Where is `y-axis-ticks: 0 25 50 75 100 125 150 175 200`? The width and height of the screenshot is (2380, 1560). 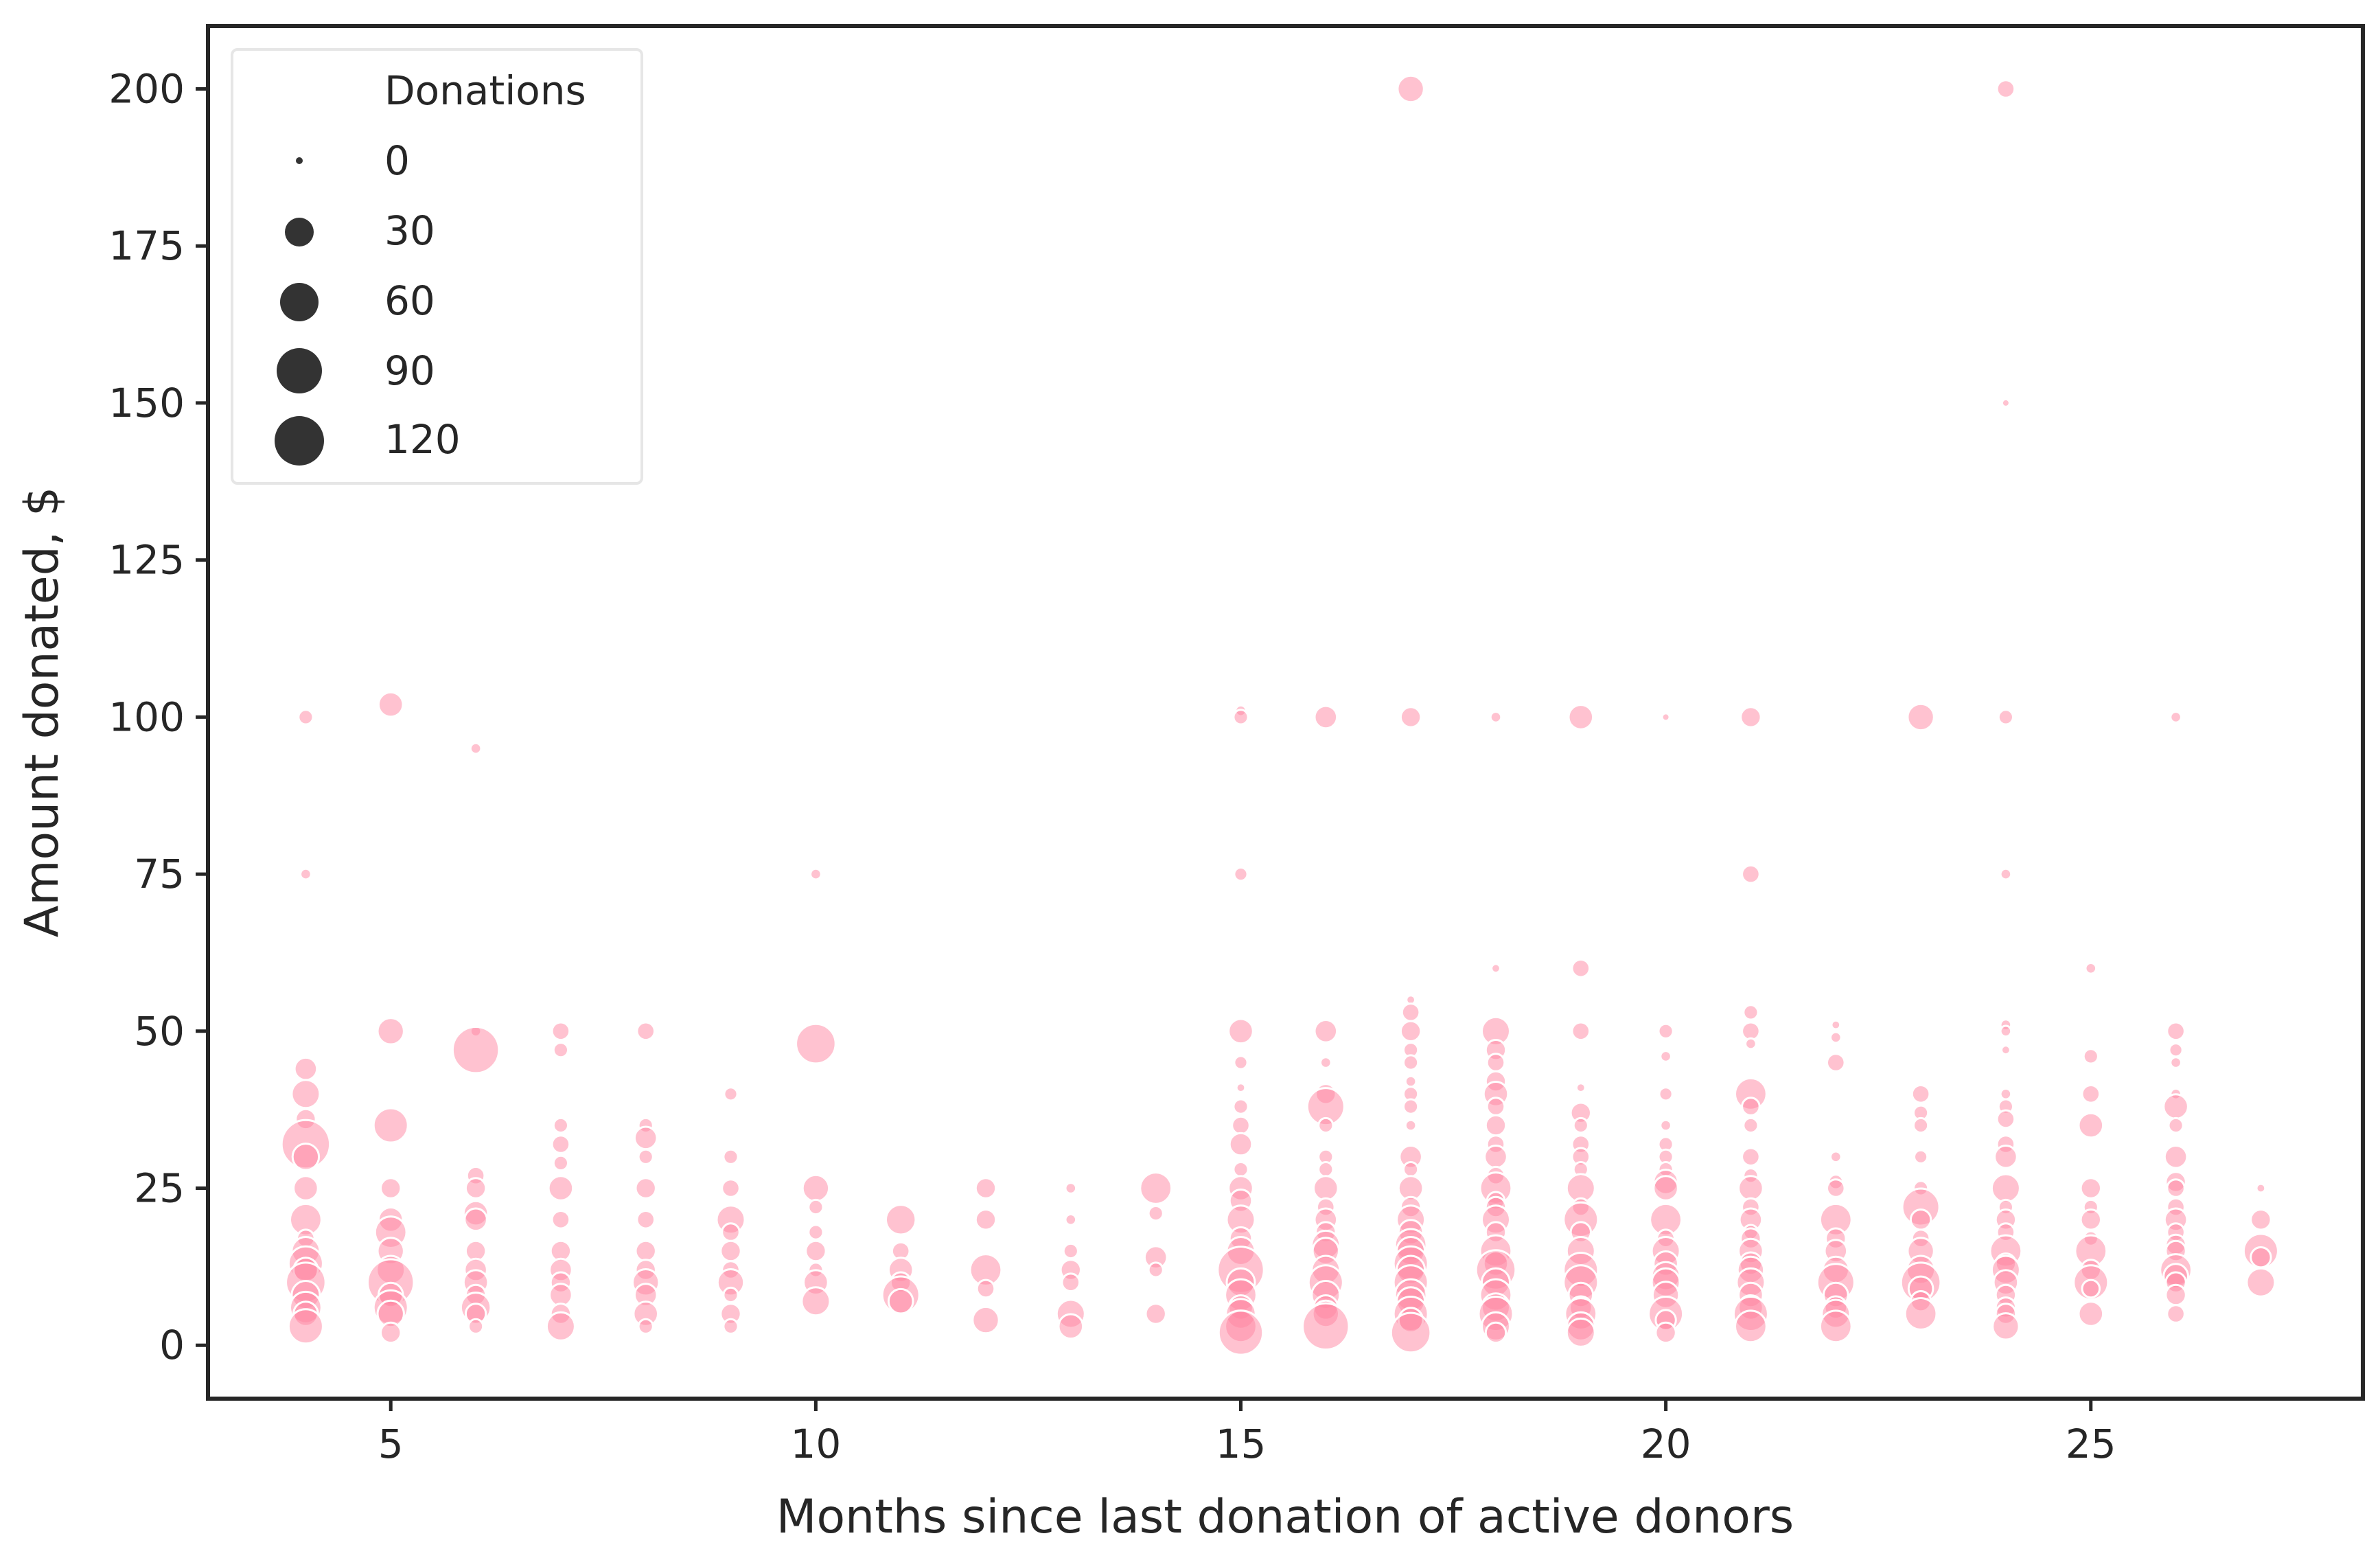
y-axis-ticks: 0 25 50 75 100 125 150 175 200 is located at coordinates (158, 716).